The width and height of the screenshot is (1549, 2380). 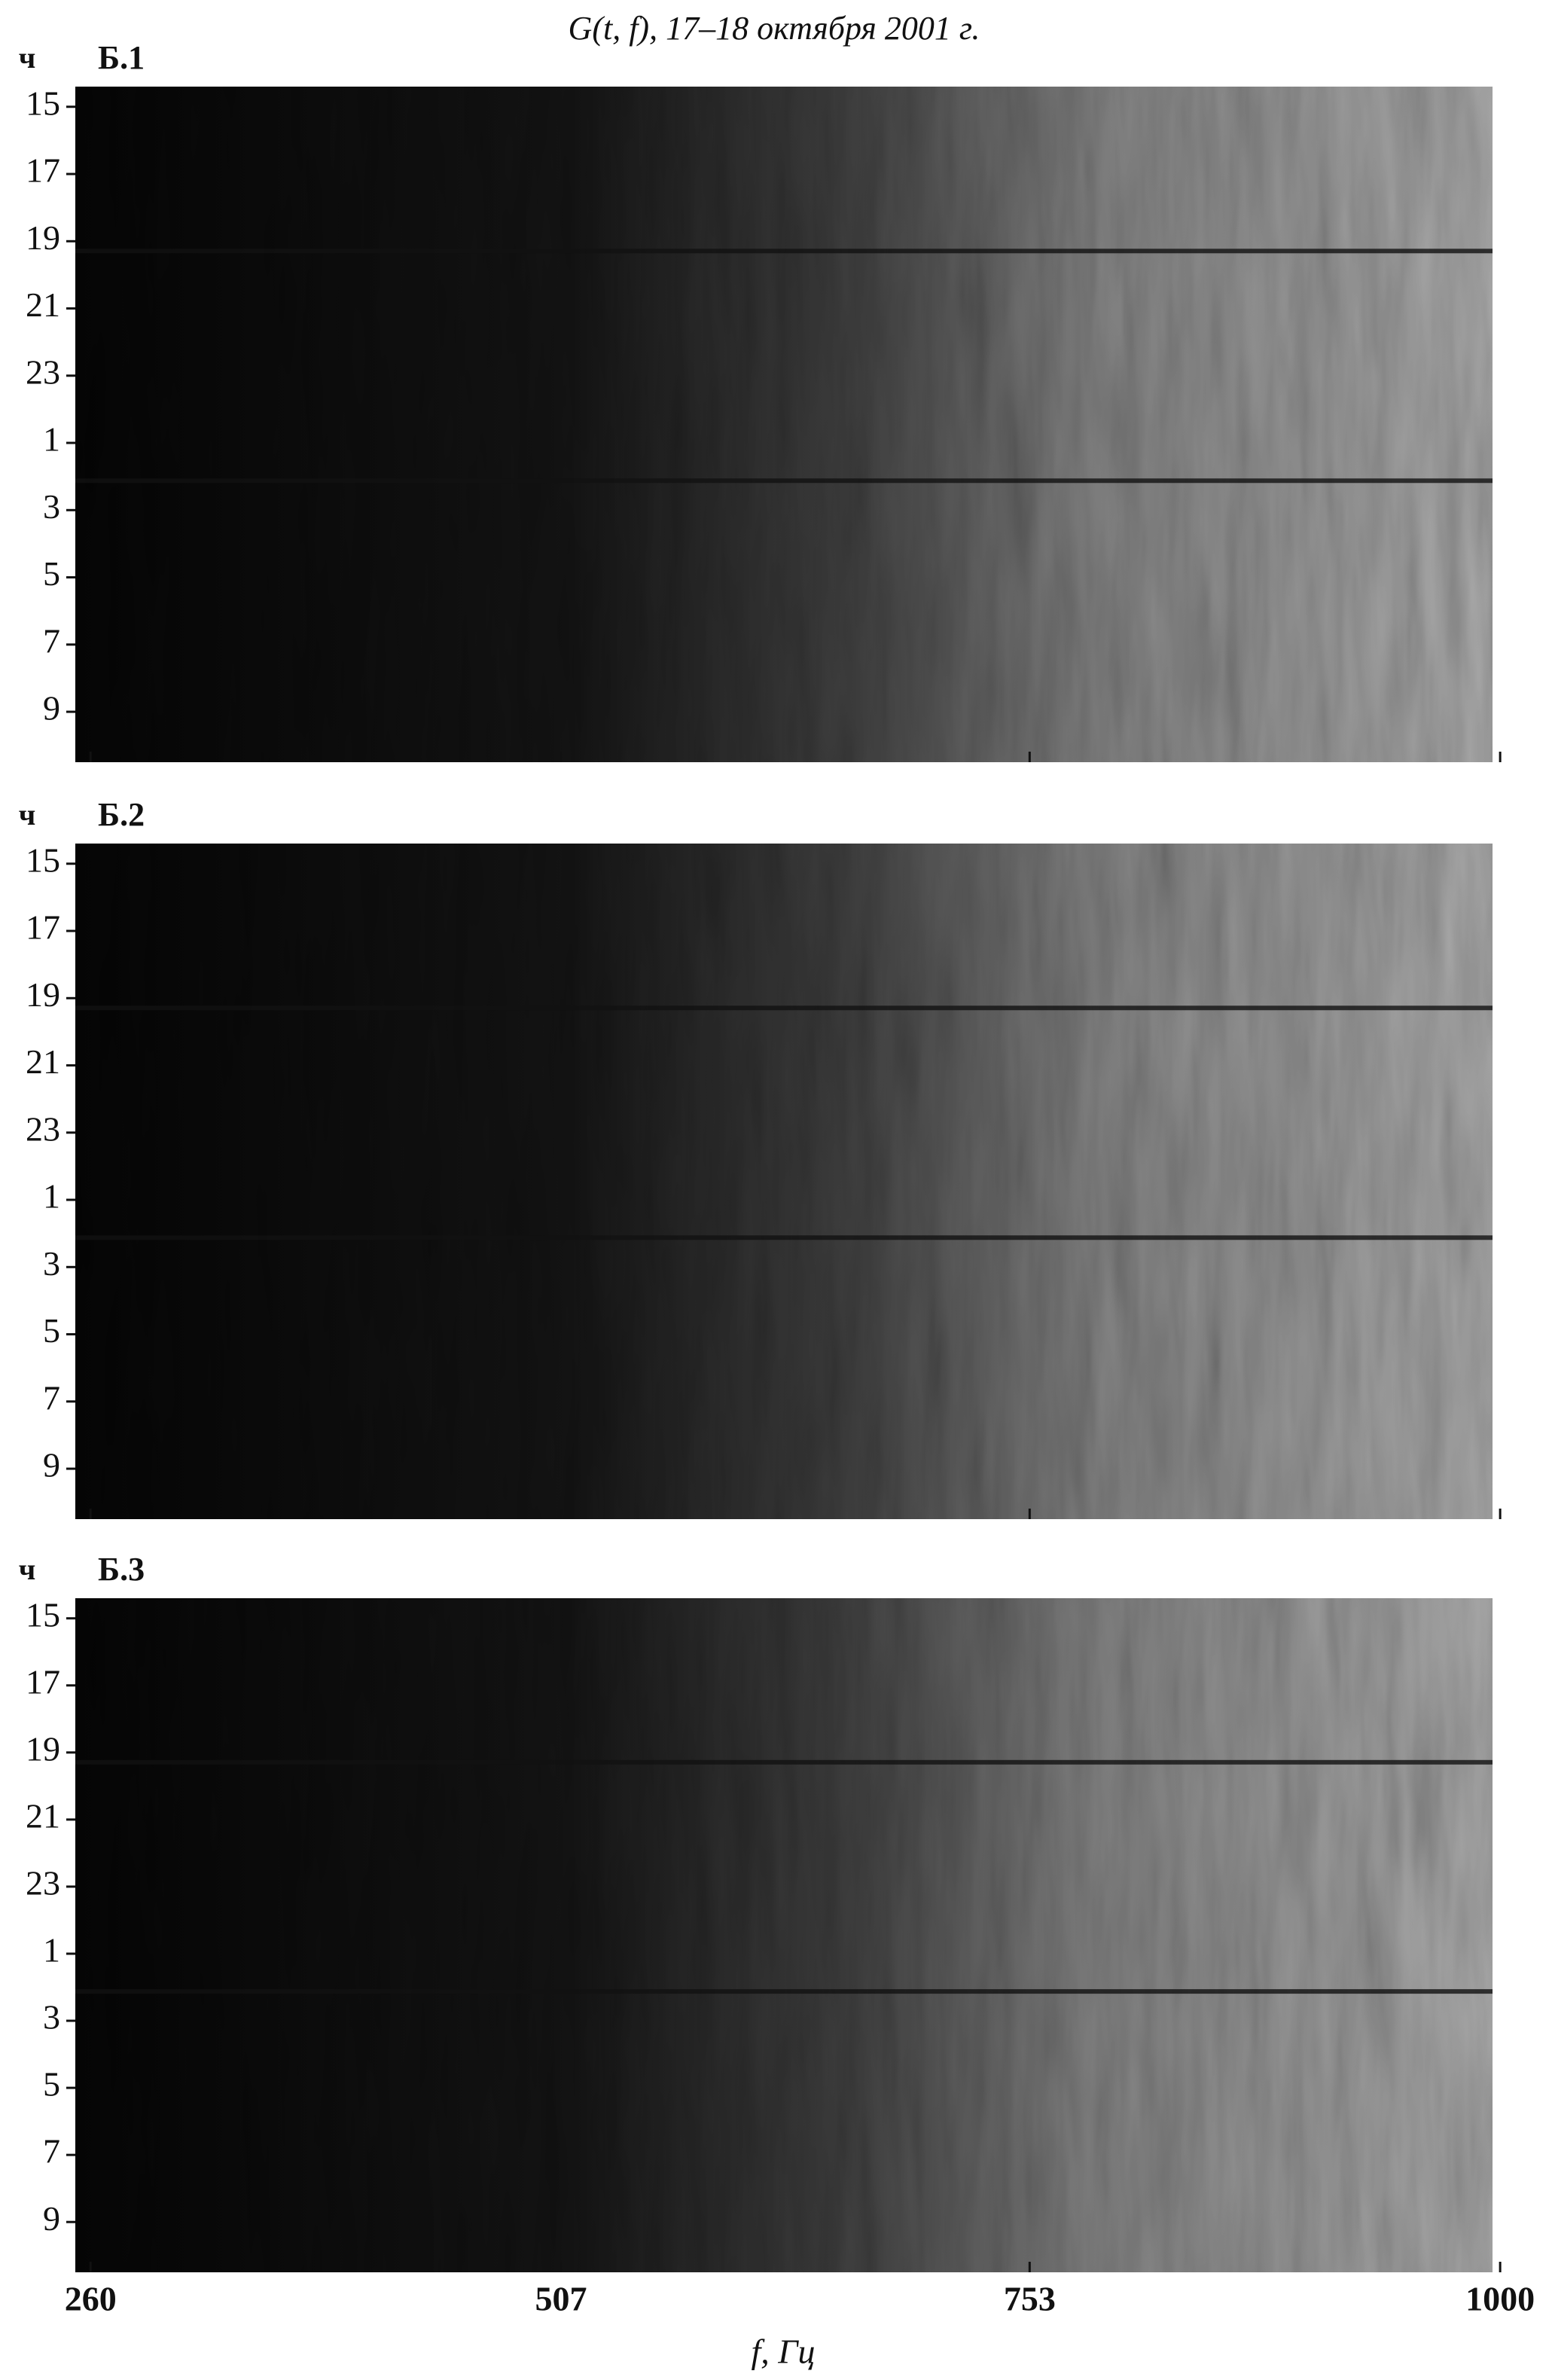 What do you see at coordinates (121, 1569) in the screenshot?
I see `panel-label: Б.3` at bounding box center [121, 1569].